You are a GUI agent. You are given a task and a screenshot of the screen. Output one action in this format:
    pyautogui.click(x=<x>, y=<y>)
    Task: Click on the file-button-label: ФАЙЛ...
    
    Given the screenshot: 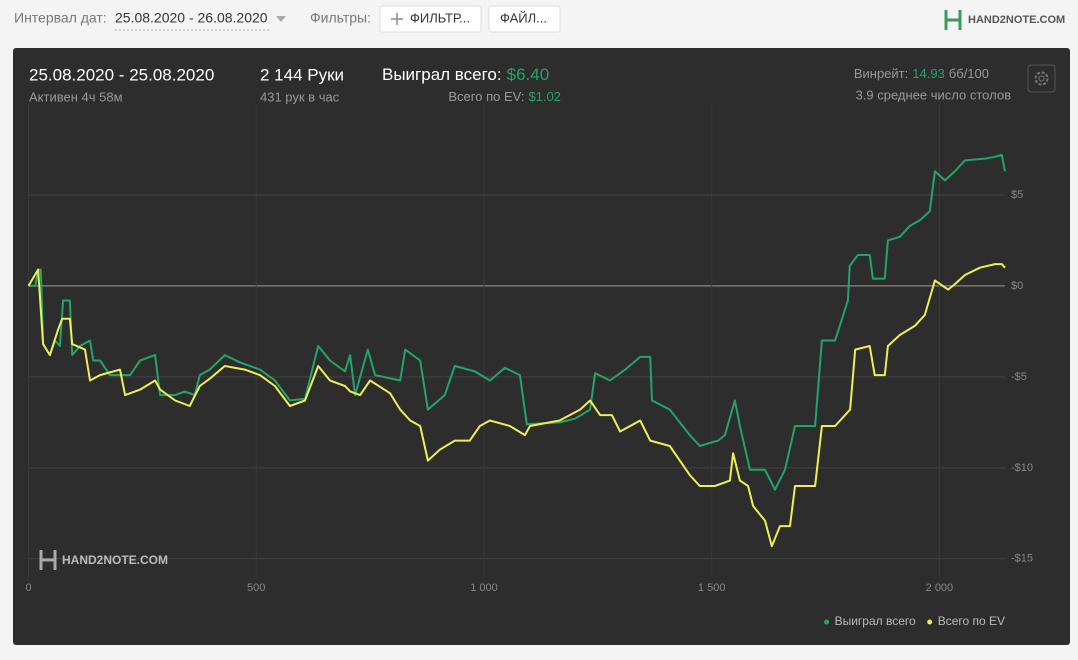 What is the action you would take?
    pyautogui.click(x=523, y=17)
    